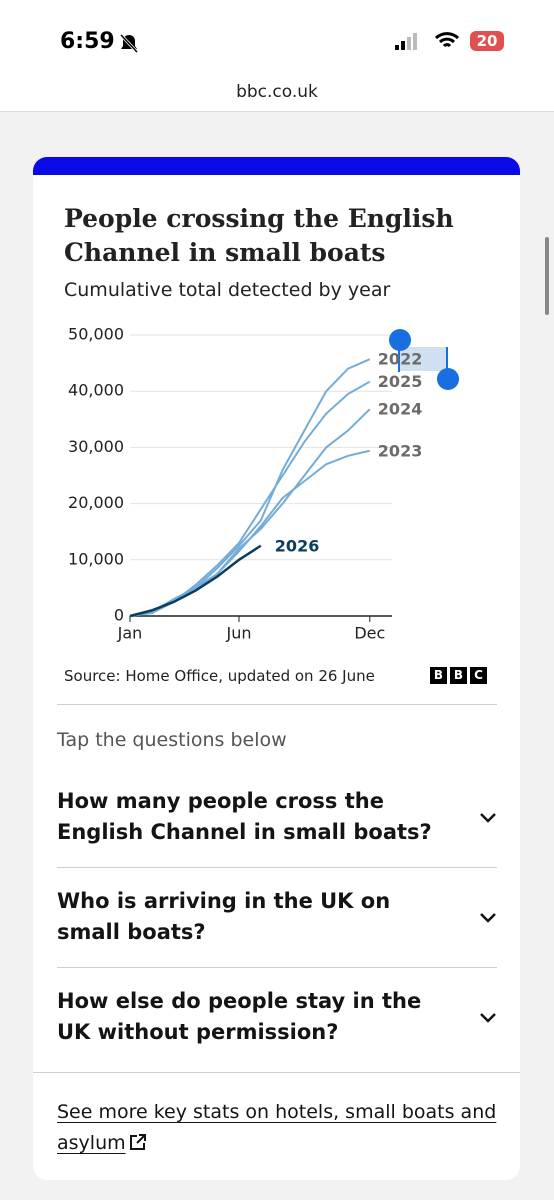  What do you see at coordinates (130, 633) in the screenshot?
I see `x-tick-label: Jan` at bounding box center [130, 633].